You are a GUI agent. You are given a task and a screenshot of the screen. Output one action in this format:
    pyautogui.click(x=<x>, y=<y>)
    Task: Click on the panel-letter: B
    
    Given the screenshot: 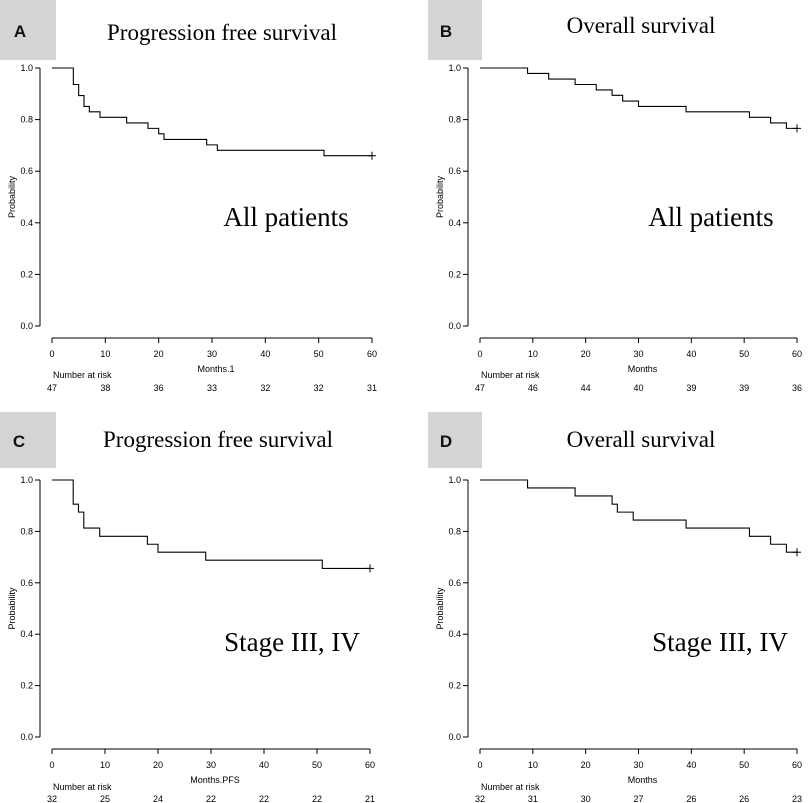 What is the action you would take?
    pyautogui.click(x=446, y=31)
    